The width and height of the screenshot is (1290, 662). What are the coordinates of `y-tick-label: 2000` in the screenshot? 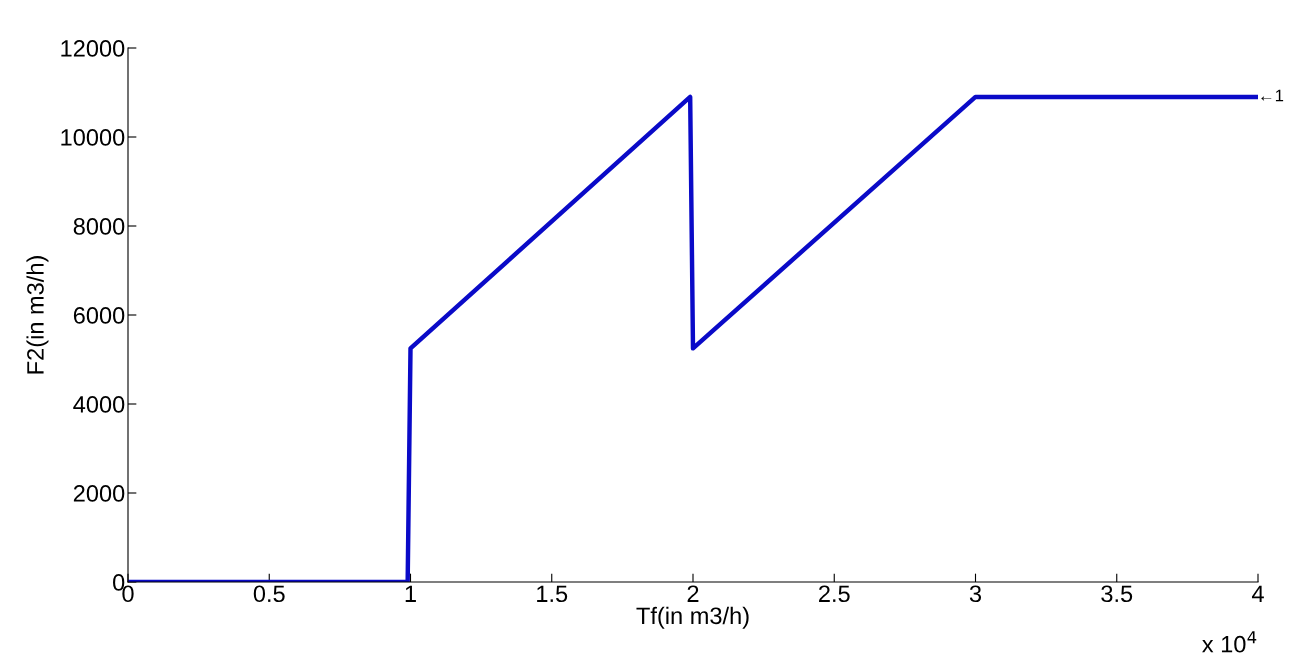 It's located at (99, 493).